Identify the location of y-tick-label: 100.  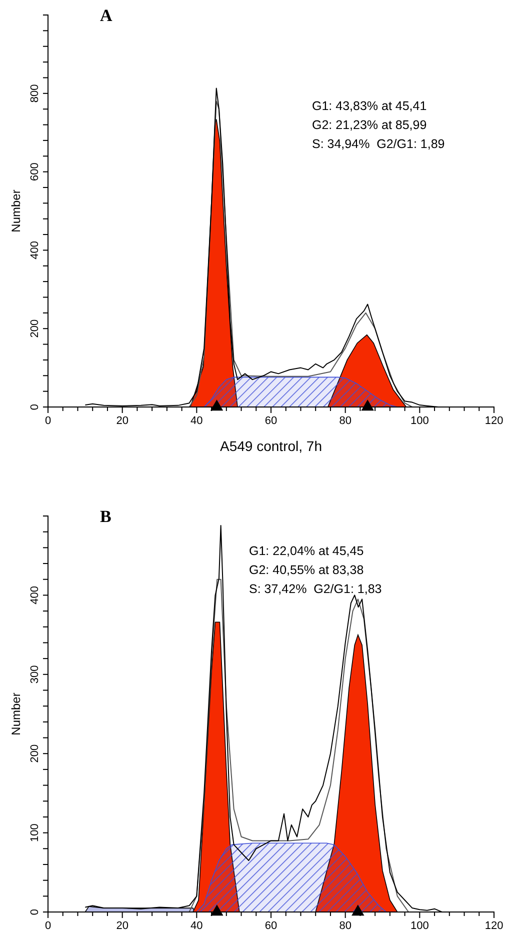
(35, 833).